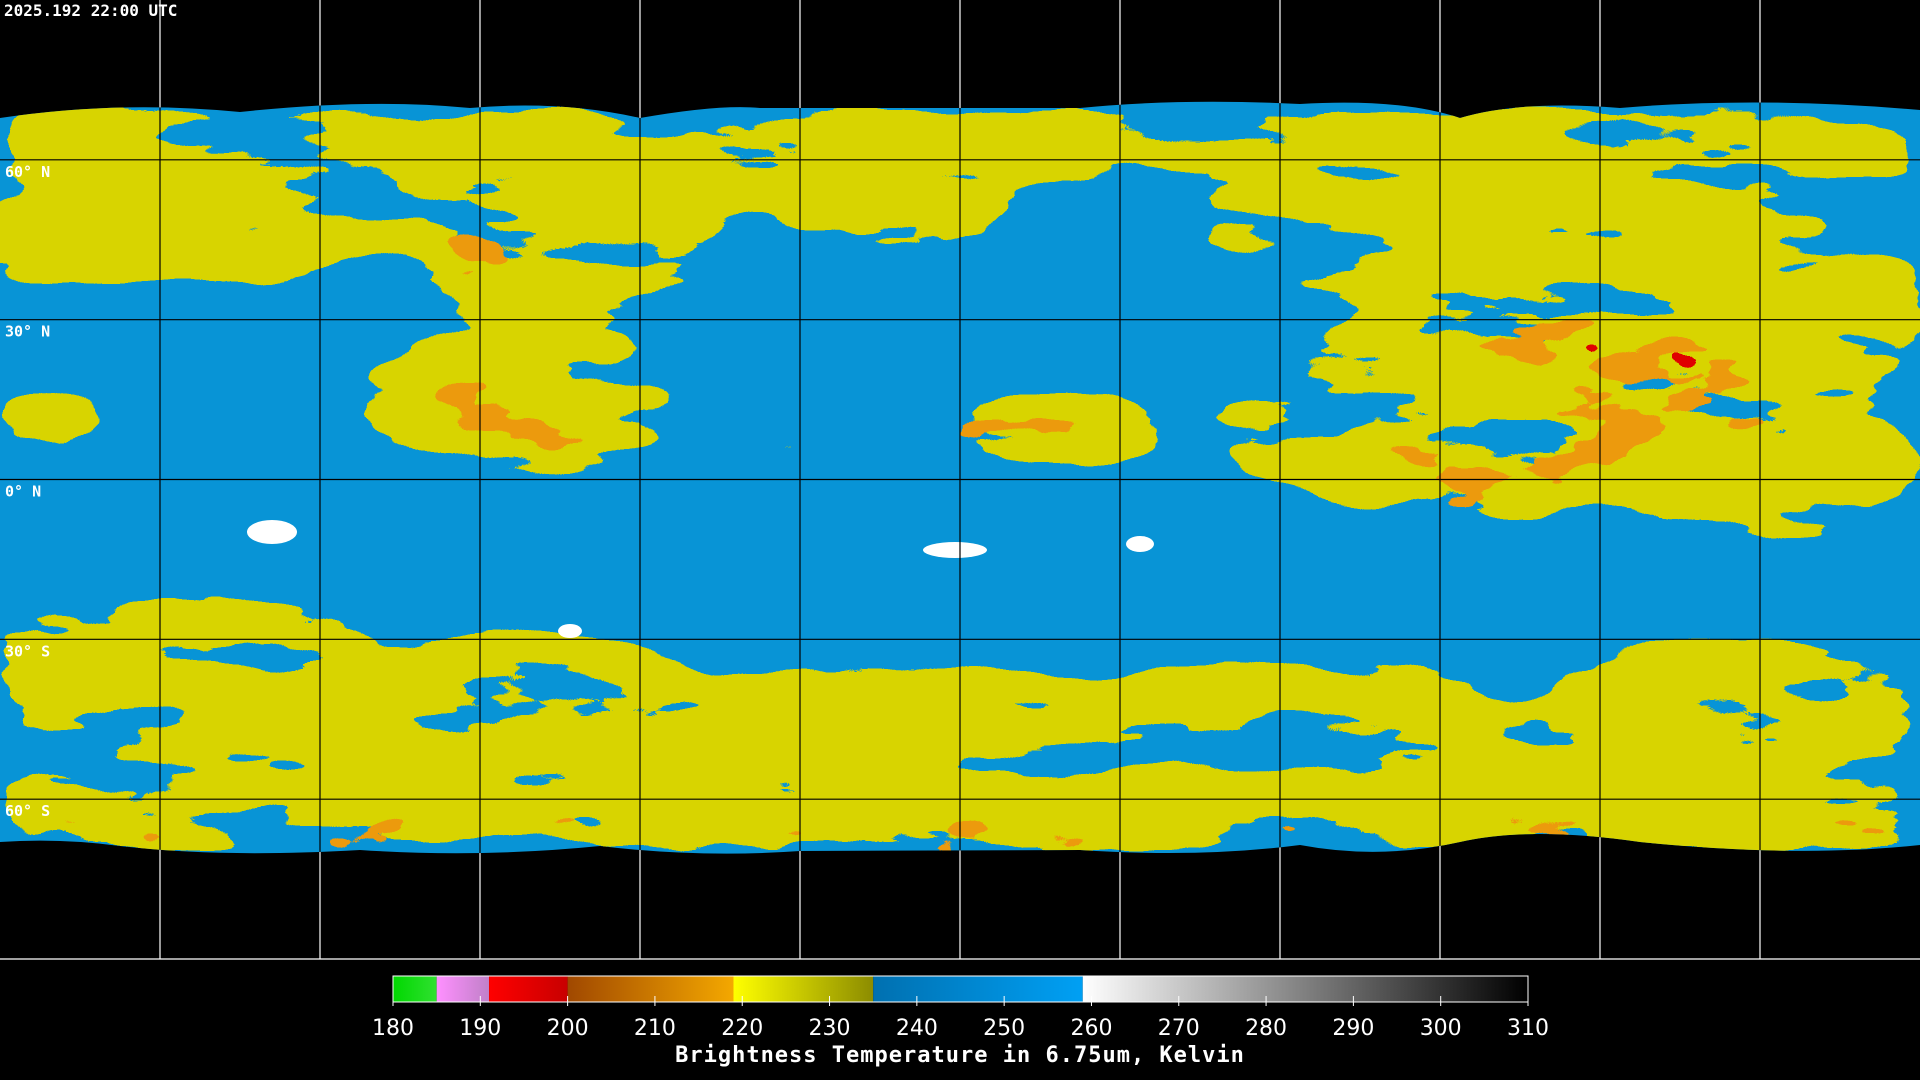 The height and width of the screenshot is (1080, 1920). Describe the element at coordinates (27, 172) in the screenshot. I see `latitude-label: 60° N` at that location.